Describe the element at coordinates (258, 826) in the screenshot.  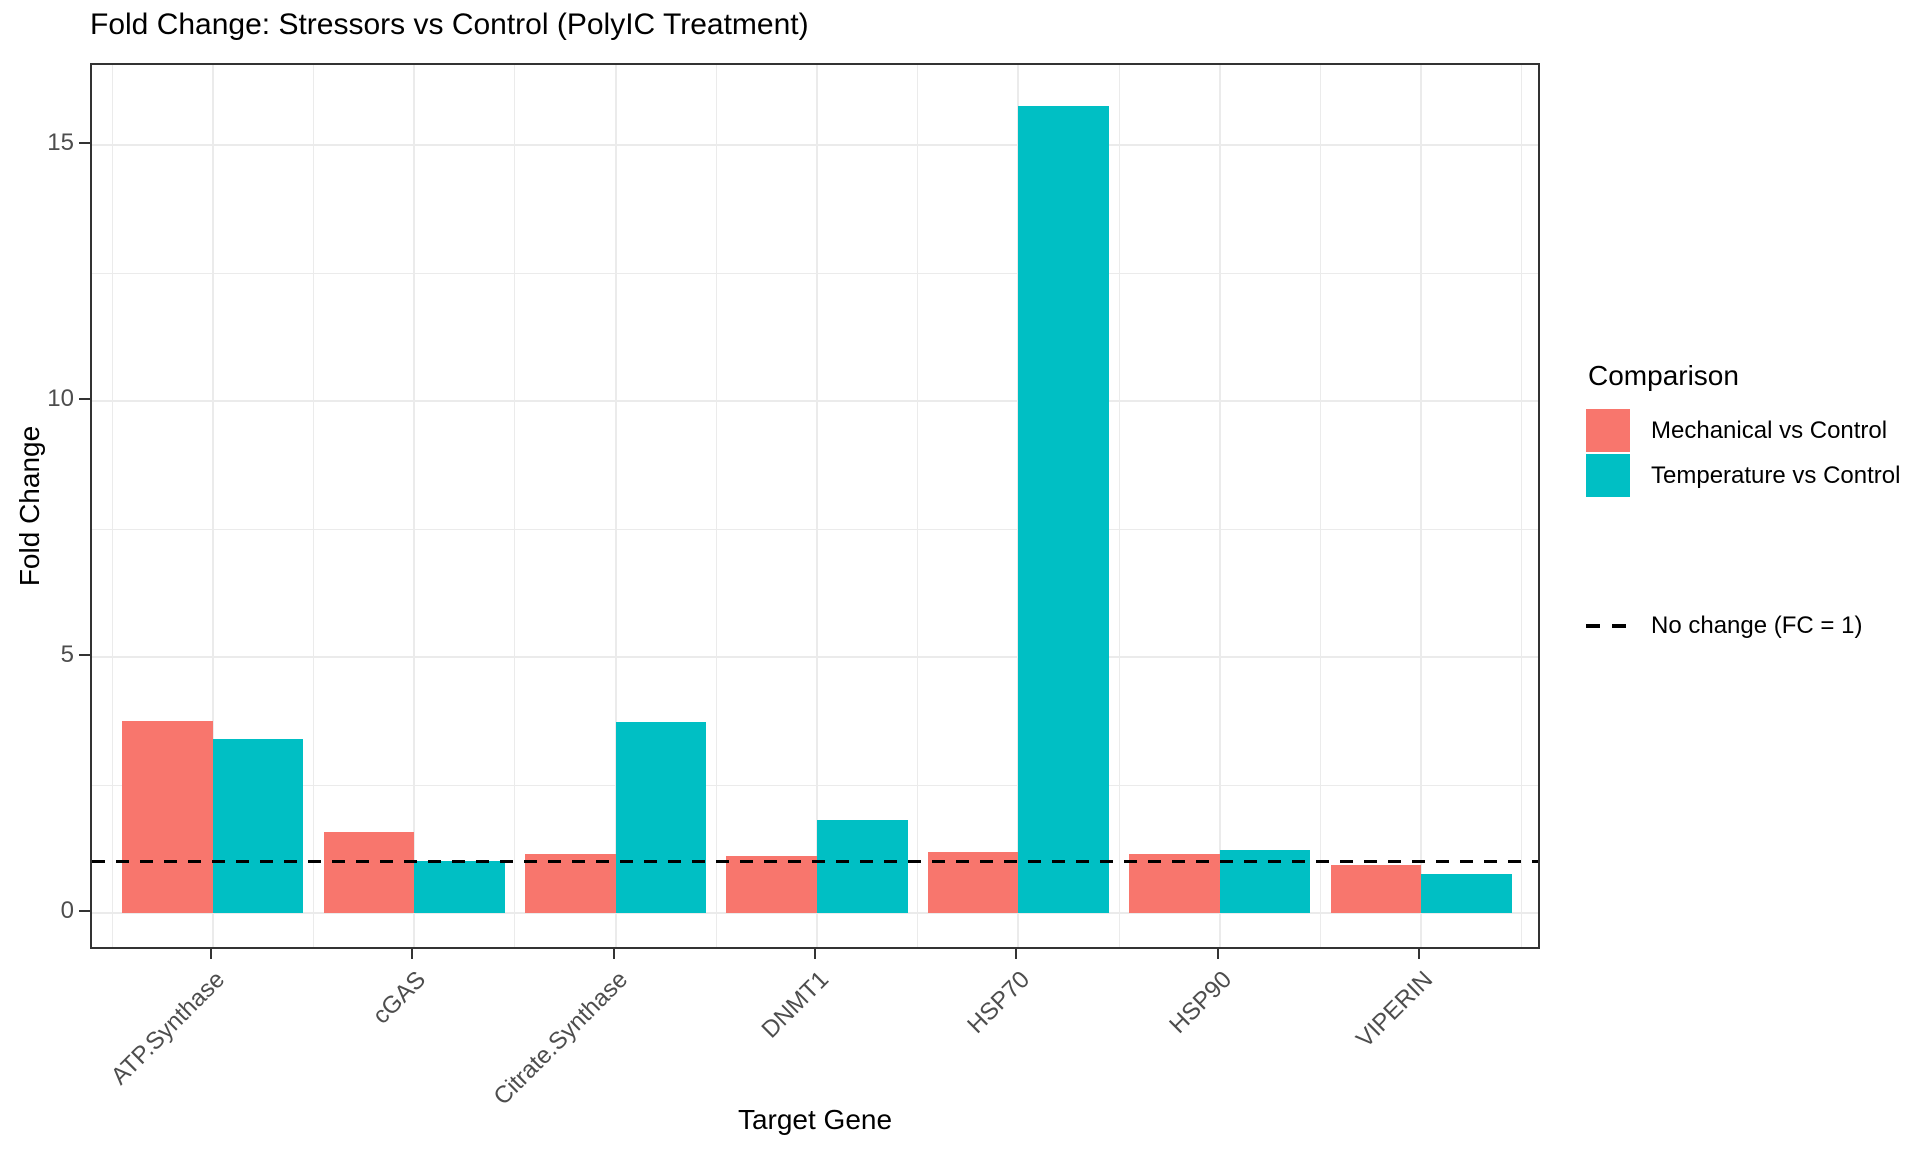
I see `bar-ATP.Synthase-temperature` at that location.